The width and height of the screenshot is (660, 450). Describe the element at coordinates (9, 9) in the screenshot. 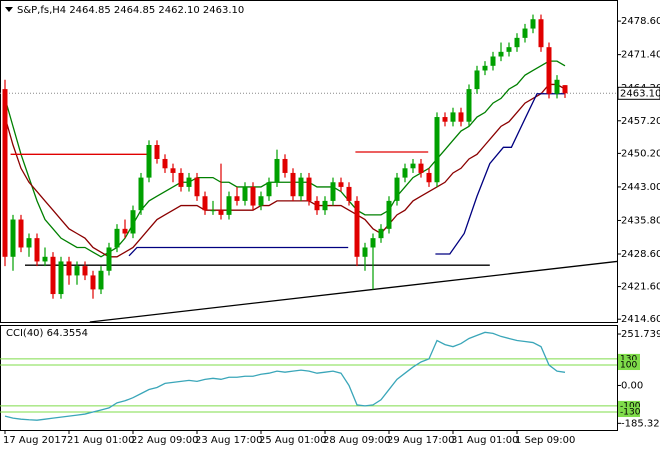

I see `menu-icon` at that location.